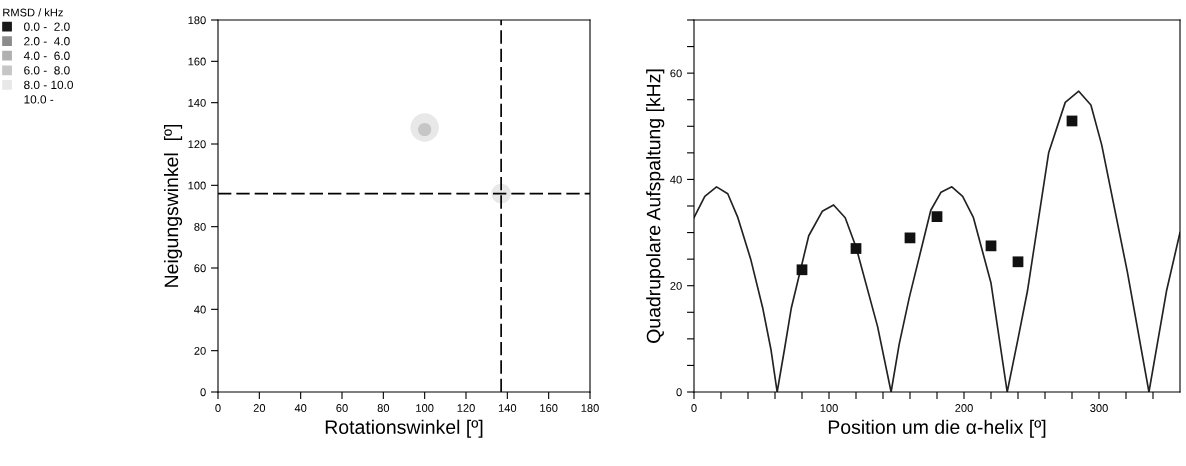  I want to click on x-tick-label: 300, so click(1099, 408).